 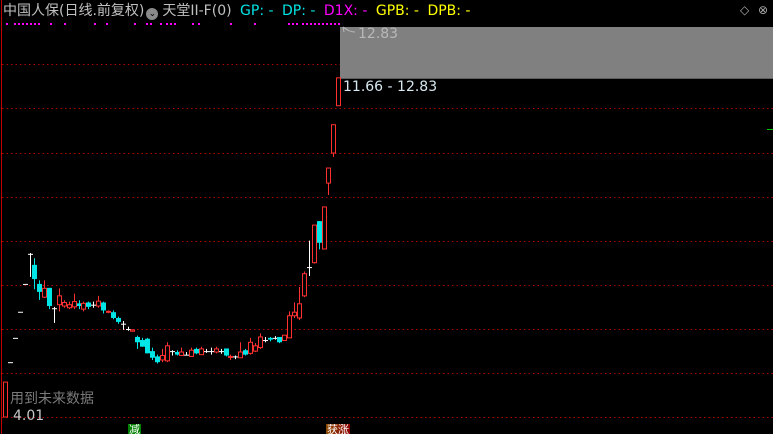 I want to click on min-price-label: 4.01, so click(x=29, y=416).